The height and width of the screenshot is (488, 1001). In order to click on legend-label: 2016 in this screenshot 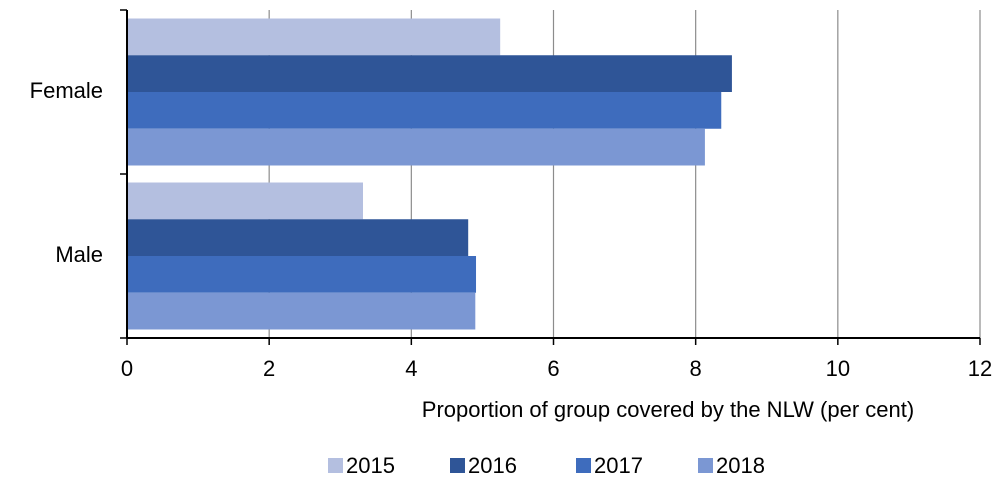, I will do `click(492, 465)`.